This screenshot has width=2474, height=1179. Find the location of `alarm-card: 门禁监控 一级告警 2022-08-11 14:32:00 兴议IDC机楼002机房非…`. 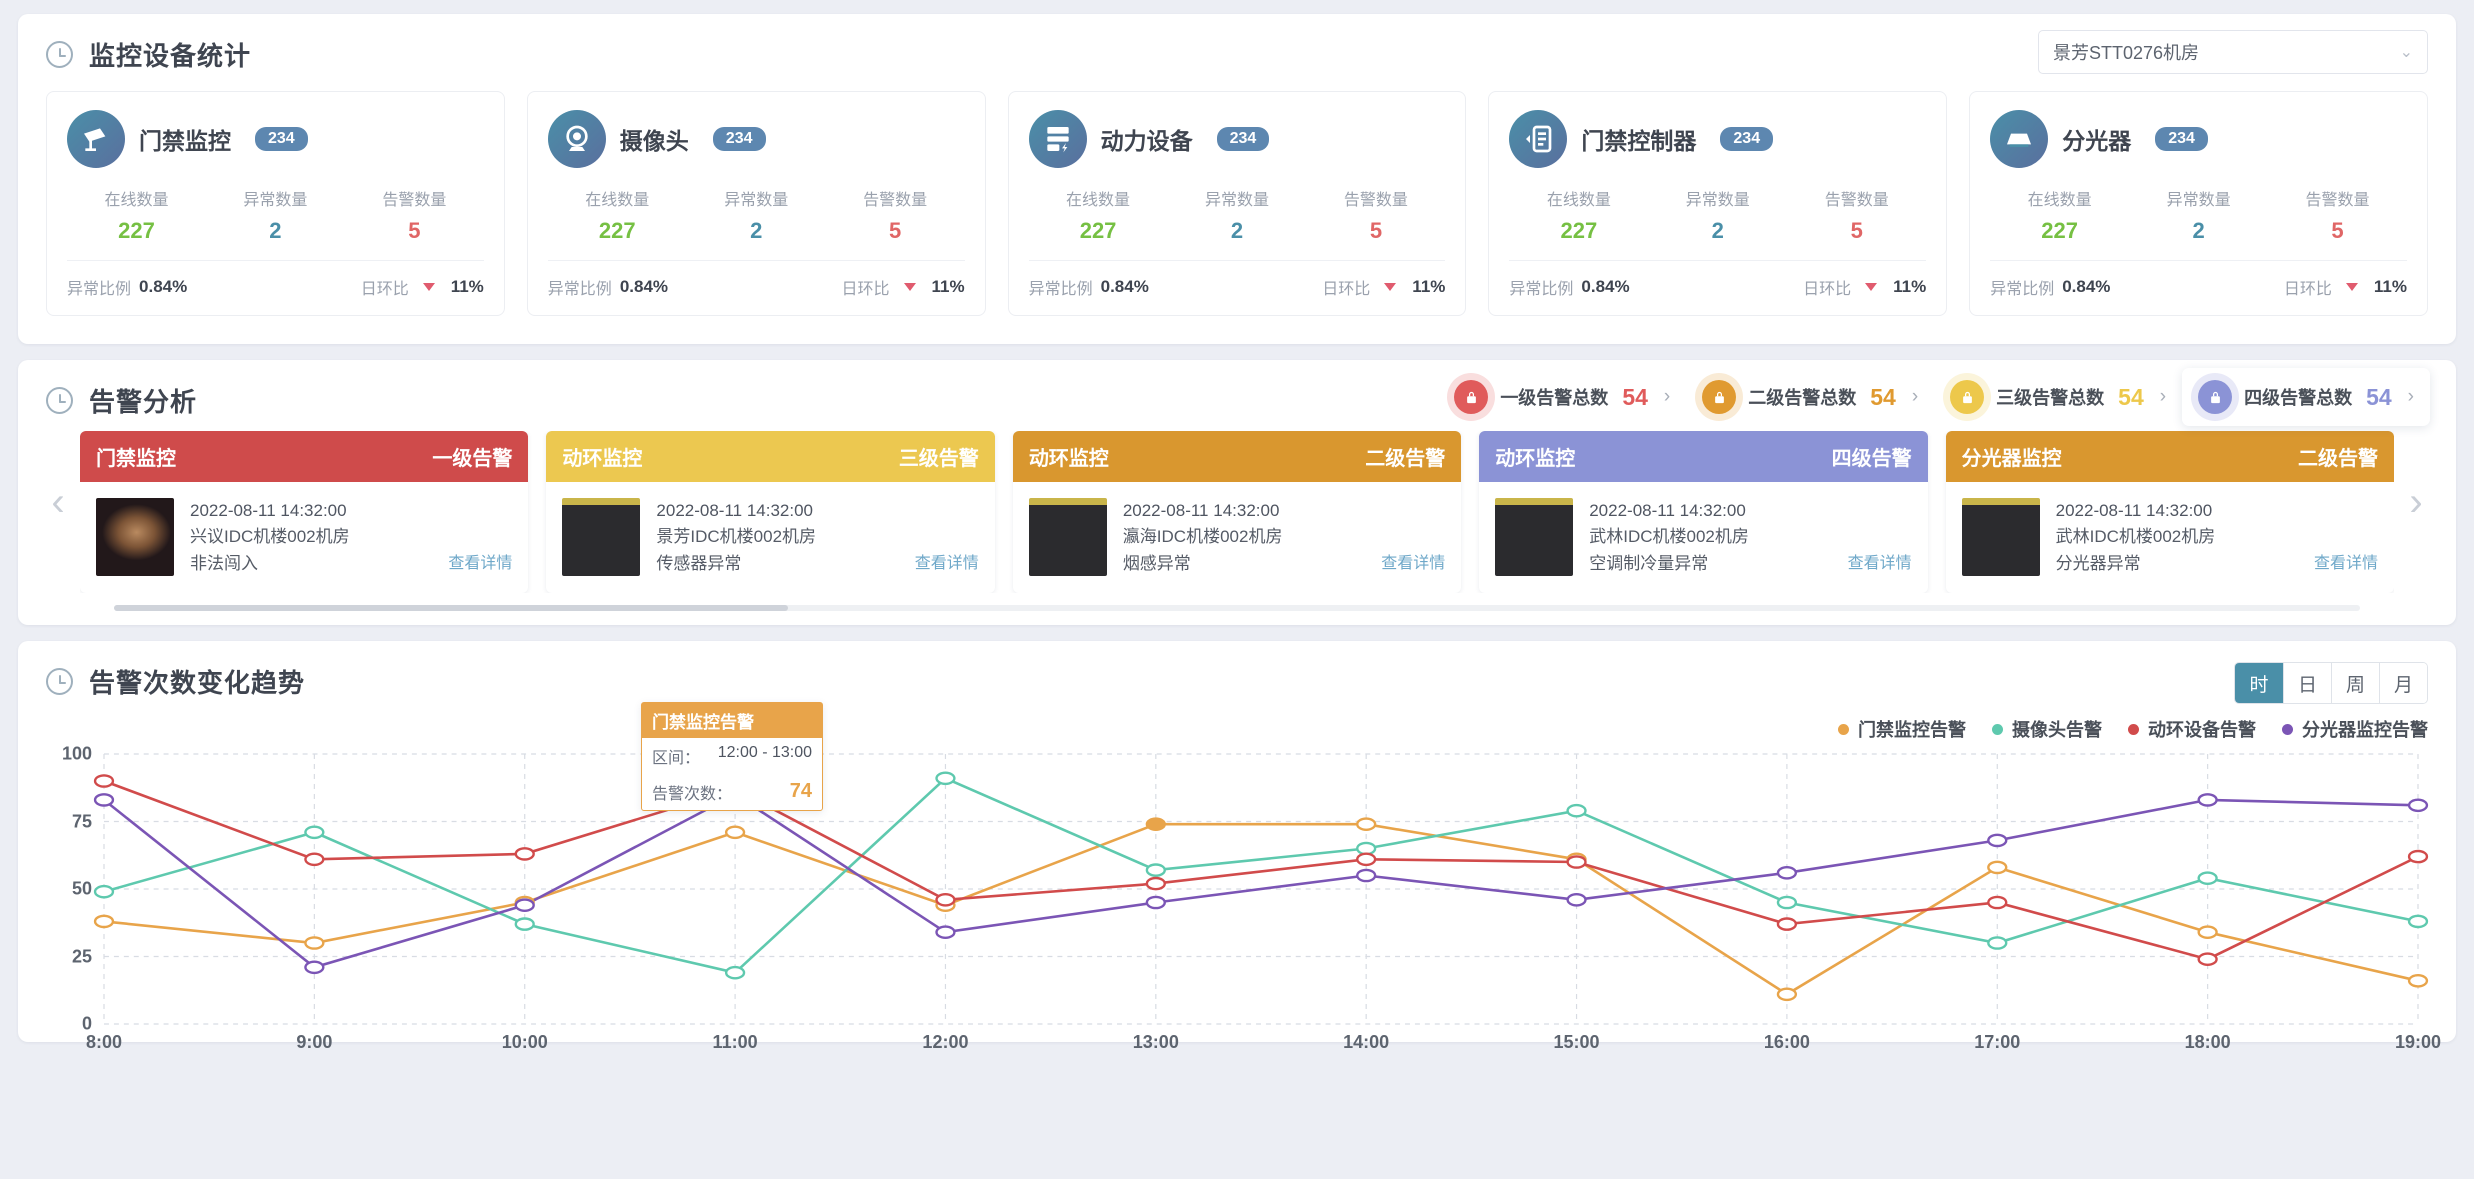

alarm-card: 门禁监控 一级告警 2022-08-11 14:32:00 兴议IDC机楼002机房非… is located at coordinates (304, 512).